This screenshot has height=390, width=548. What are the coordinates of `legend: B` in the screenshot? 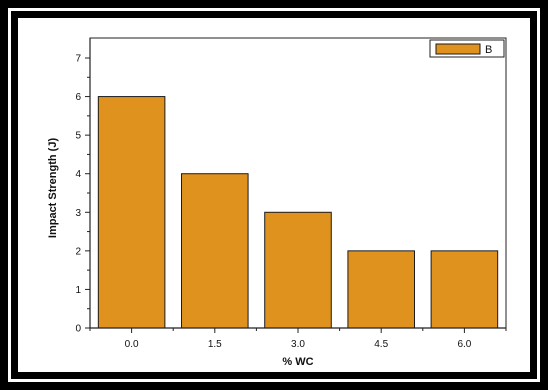 It's located at (467, 48).